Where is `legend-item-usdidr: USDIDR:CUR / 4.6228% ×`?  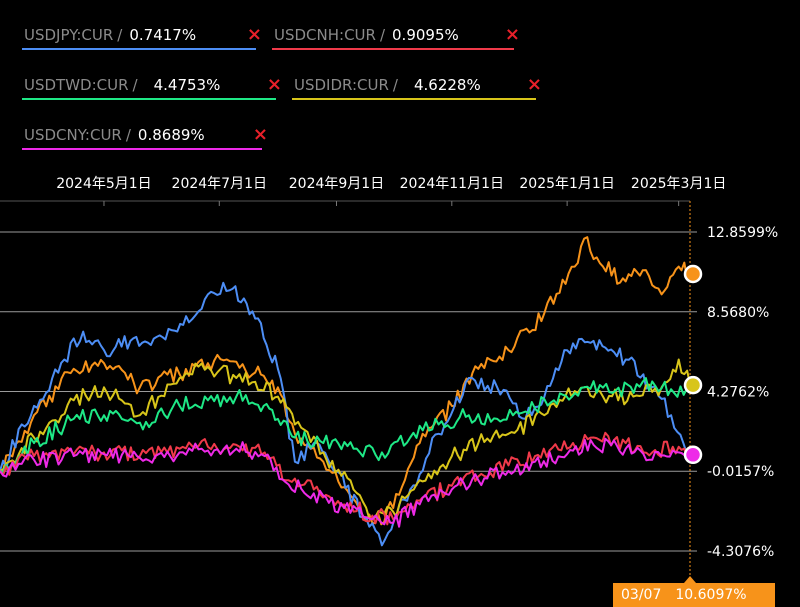
legend-item-usdidr: USDIDR:CUR / 4.6228% × is located at coordinates (417, 86).